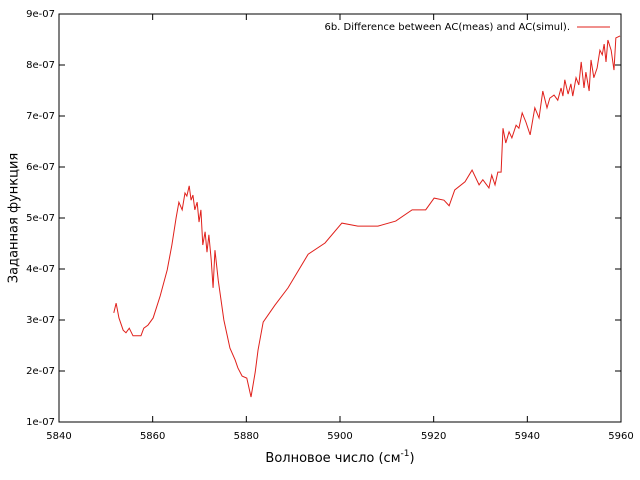 This screenshot has height=480, width=640. I want to click on y-tick-label: 9e-07, so click(40, 14).